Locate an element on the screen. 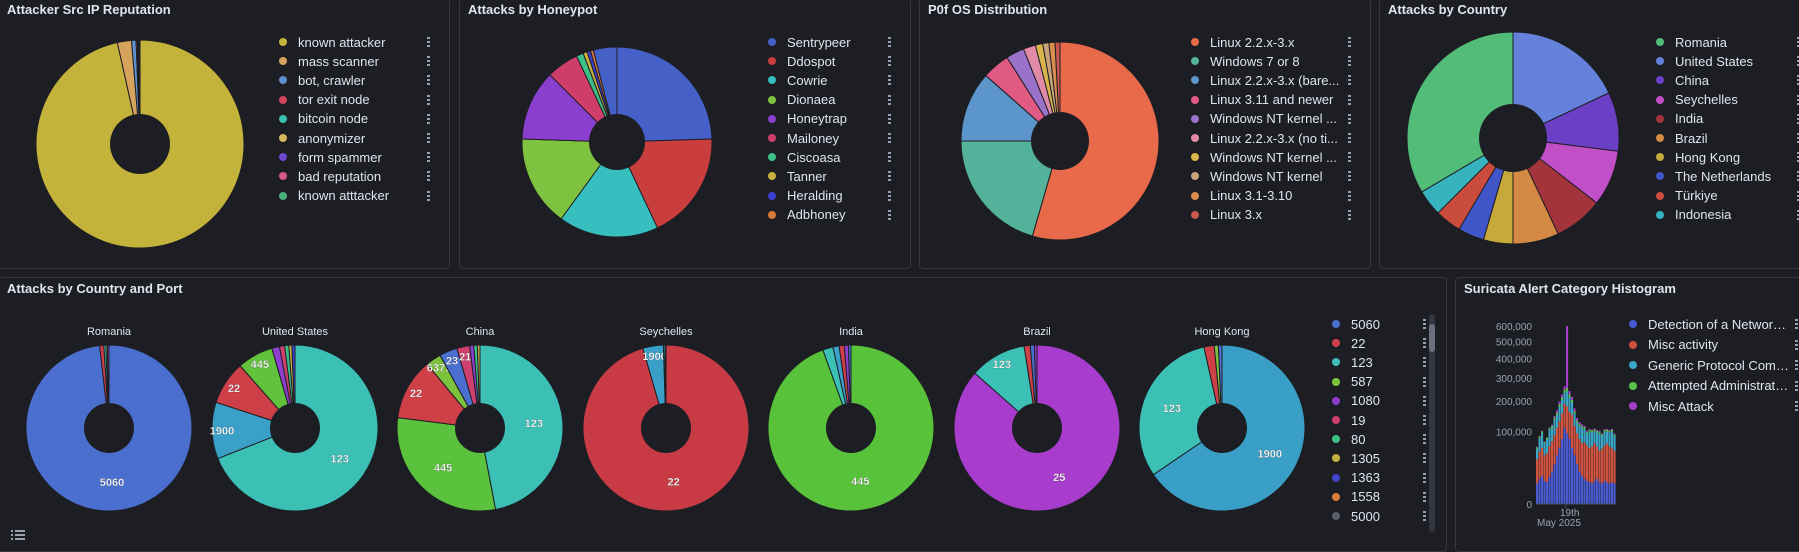 The image size is (1799, 552). legend-item: 587 is located at coordinates (1379, 382).